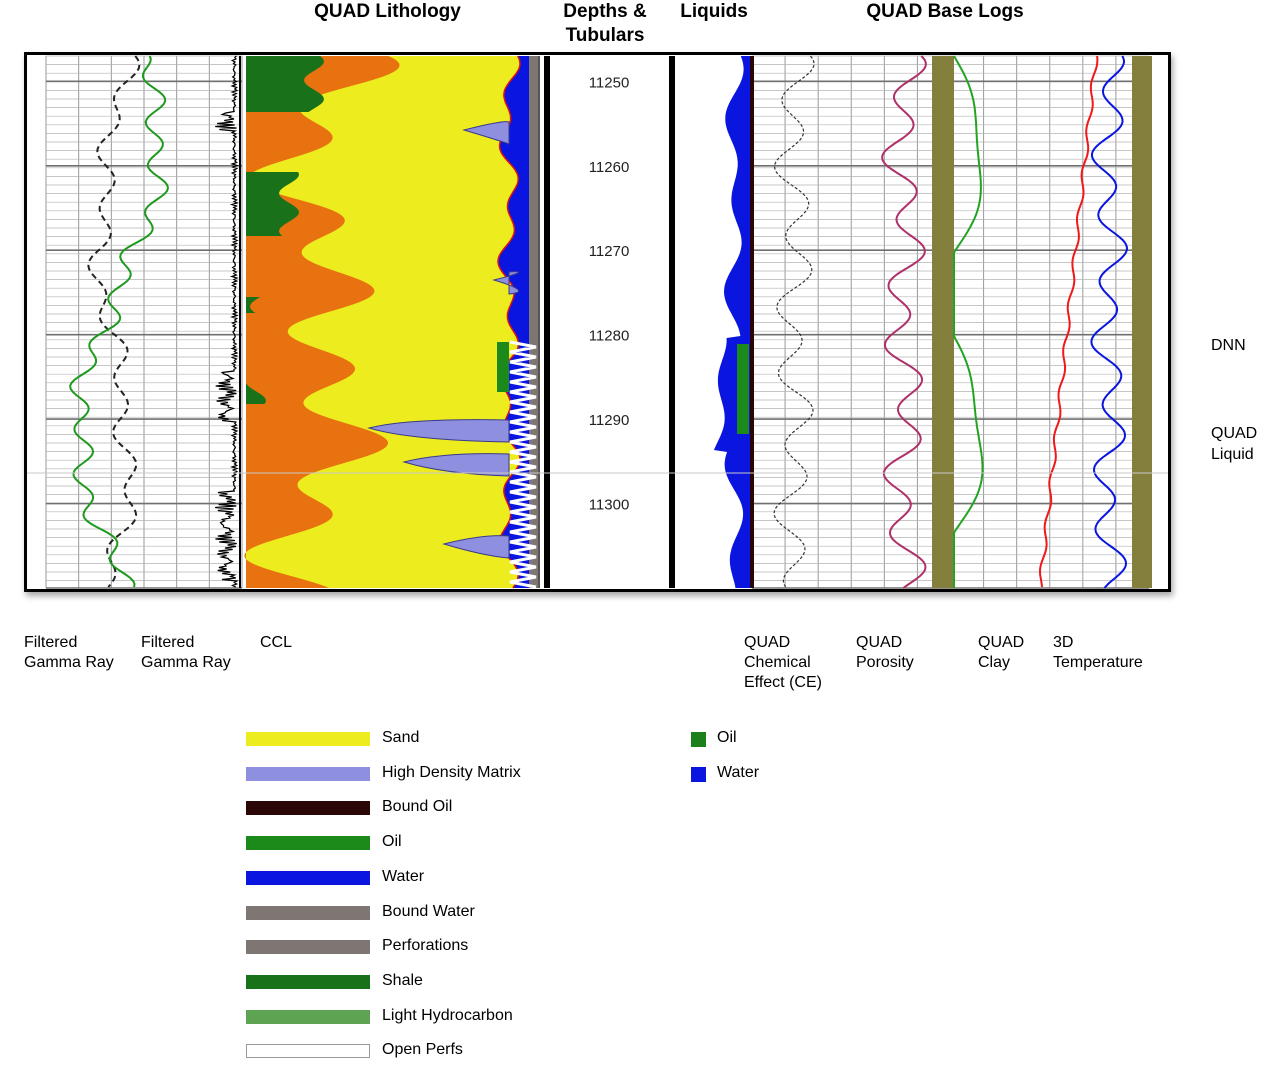 The height and width of the screenshot is (1066, 1261). I want to click on header-lithology: QUAD Lithology, so click(387, 11).